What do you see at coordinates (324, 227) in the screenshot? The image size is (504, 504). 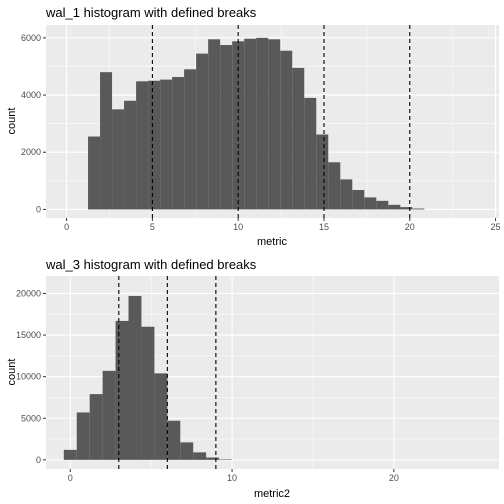 I see `x-tick-label: 15` at bounding box center [324, 227].